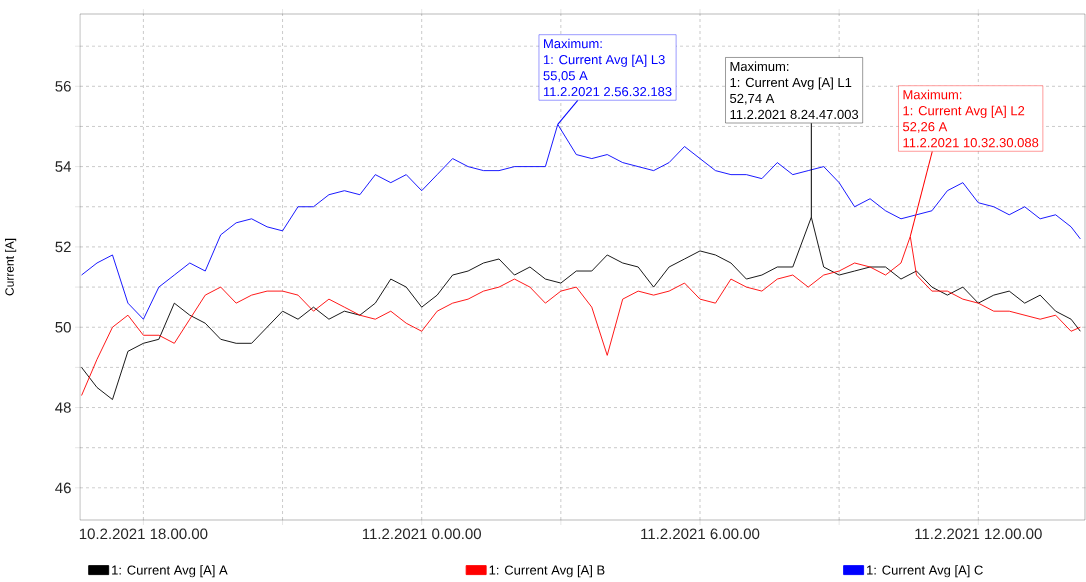  I want to click on x-tick-label: 11.2.2021 6.00.00, so click(700, 534).